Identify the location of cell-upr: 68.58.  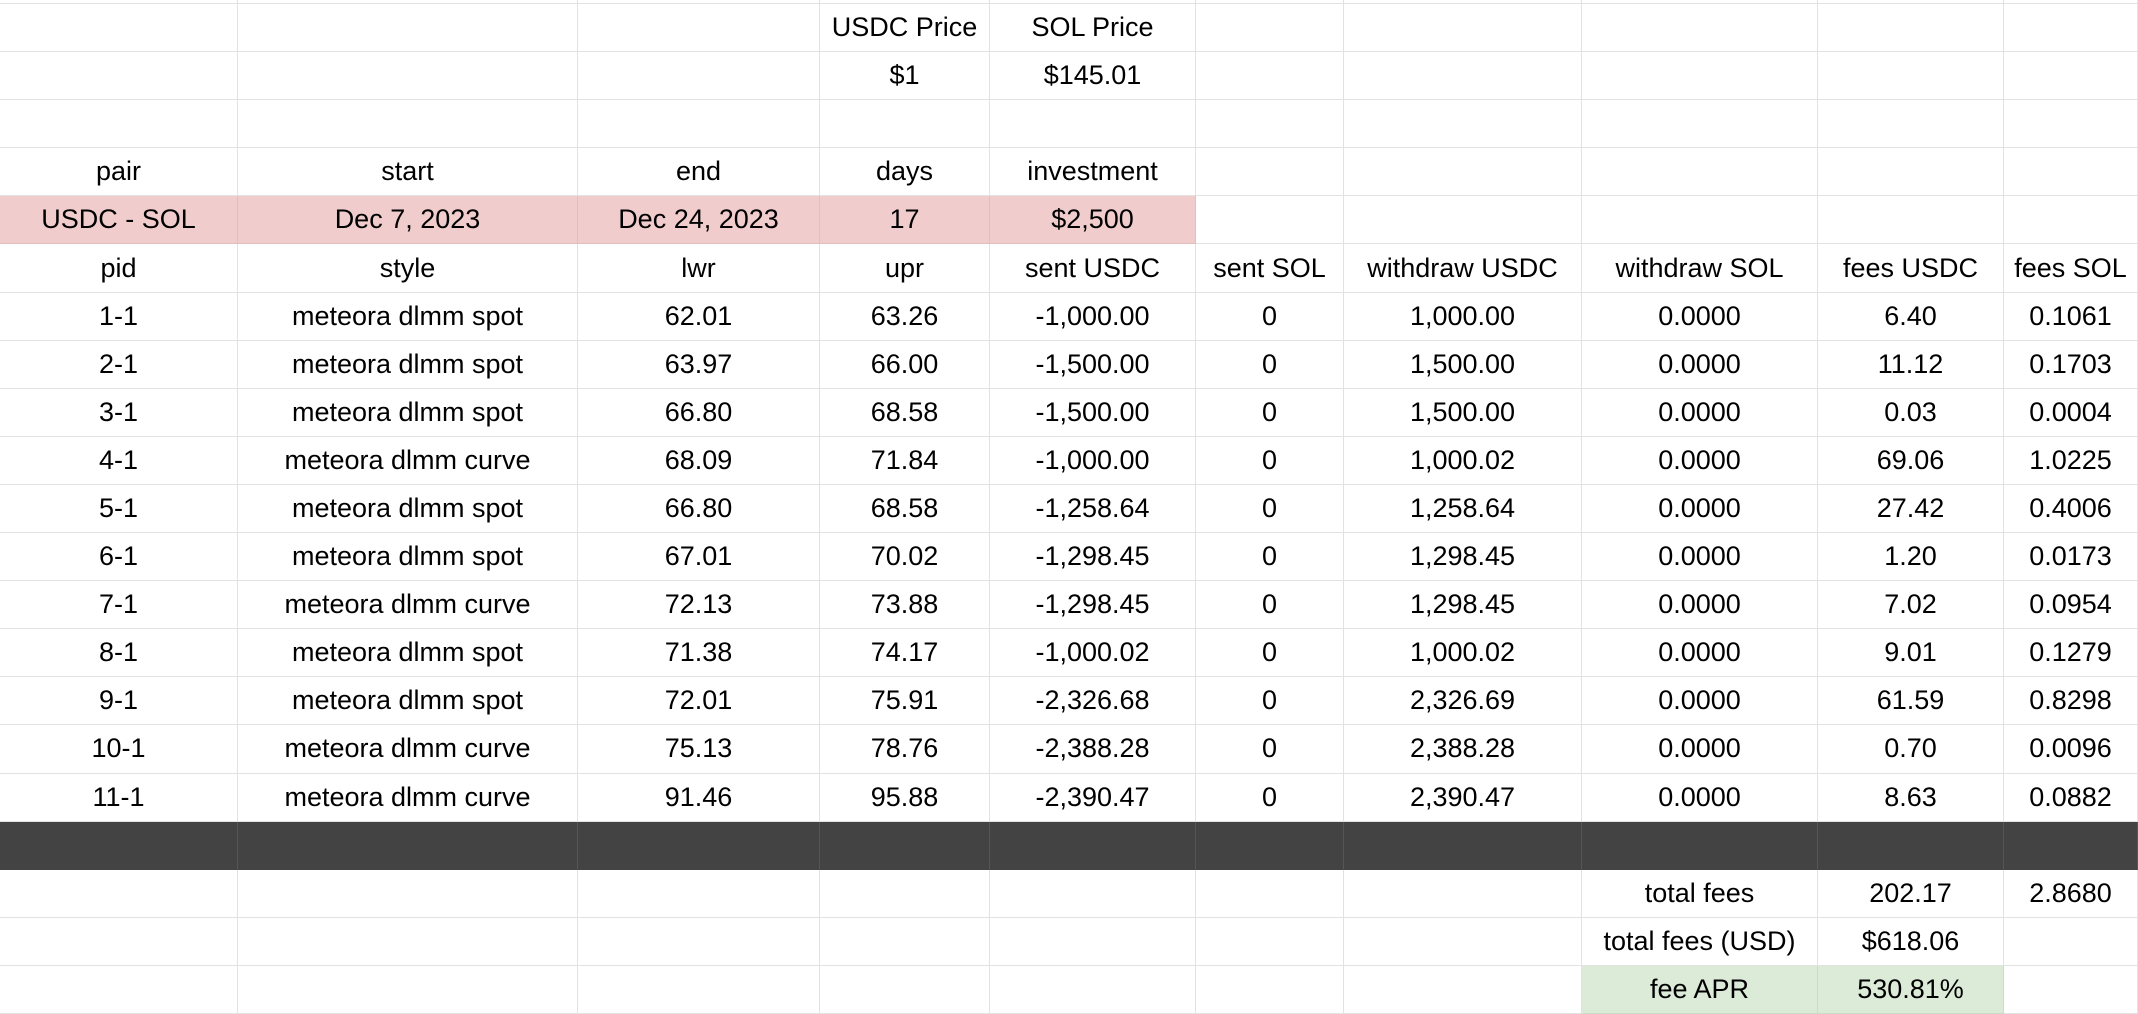
(905, 509).